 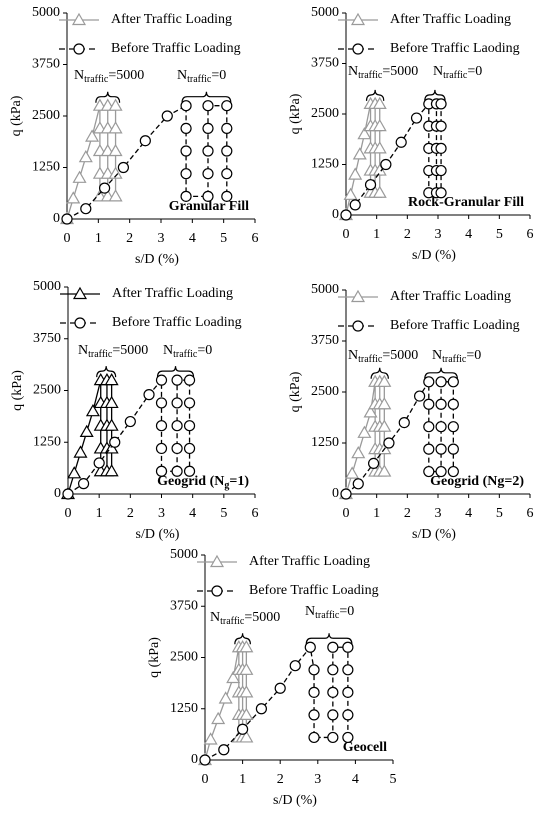 I want to click on x-tick-label: 0, so click(x=346, y=513).